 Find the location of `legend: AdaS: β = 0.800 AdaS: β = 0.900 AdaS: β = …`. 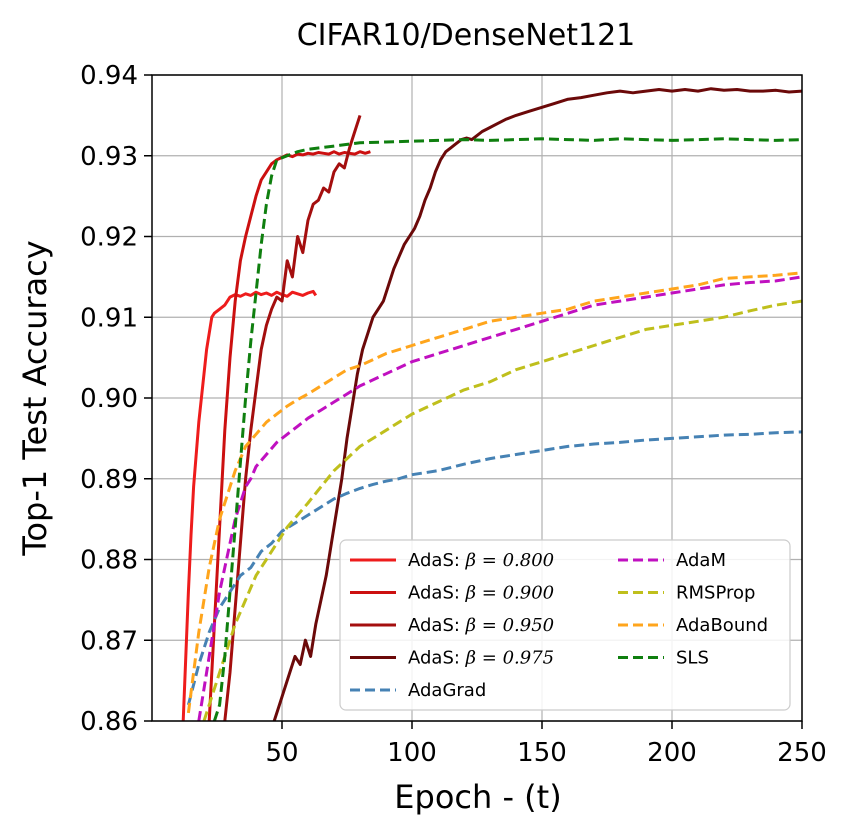

legend: AdaS: β = 0.800 AdaS: β = 0.900 AdaS: β = … is located at coordinates (565, 625).